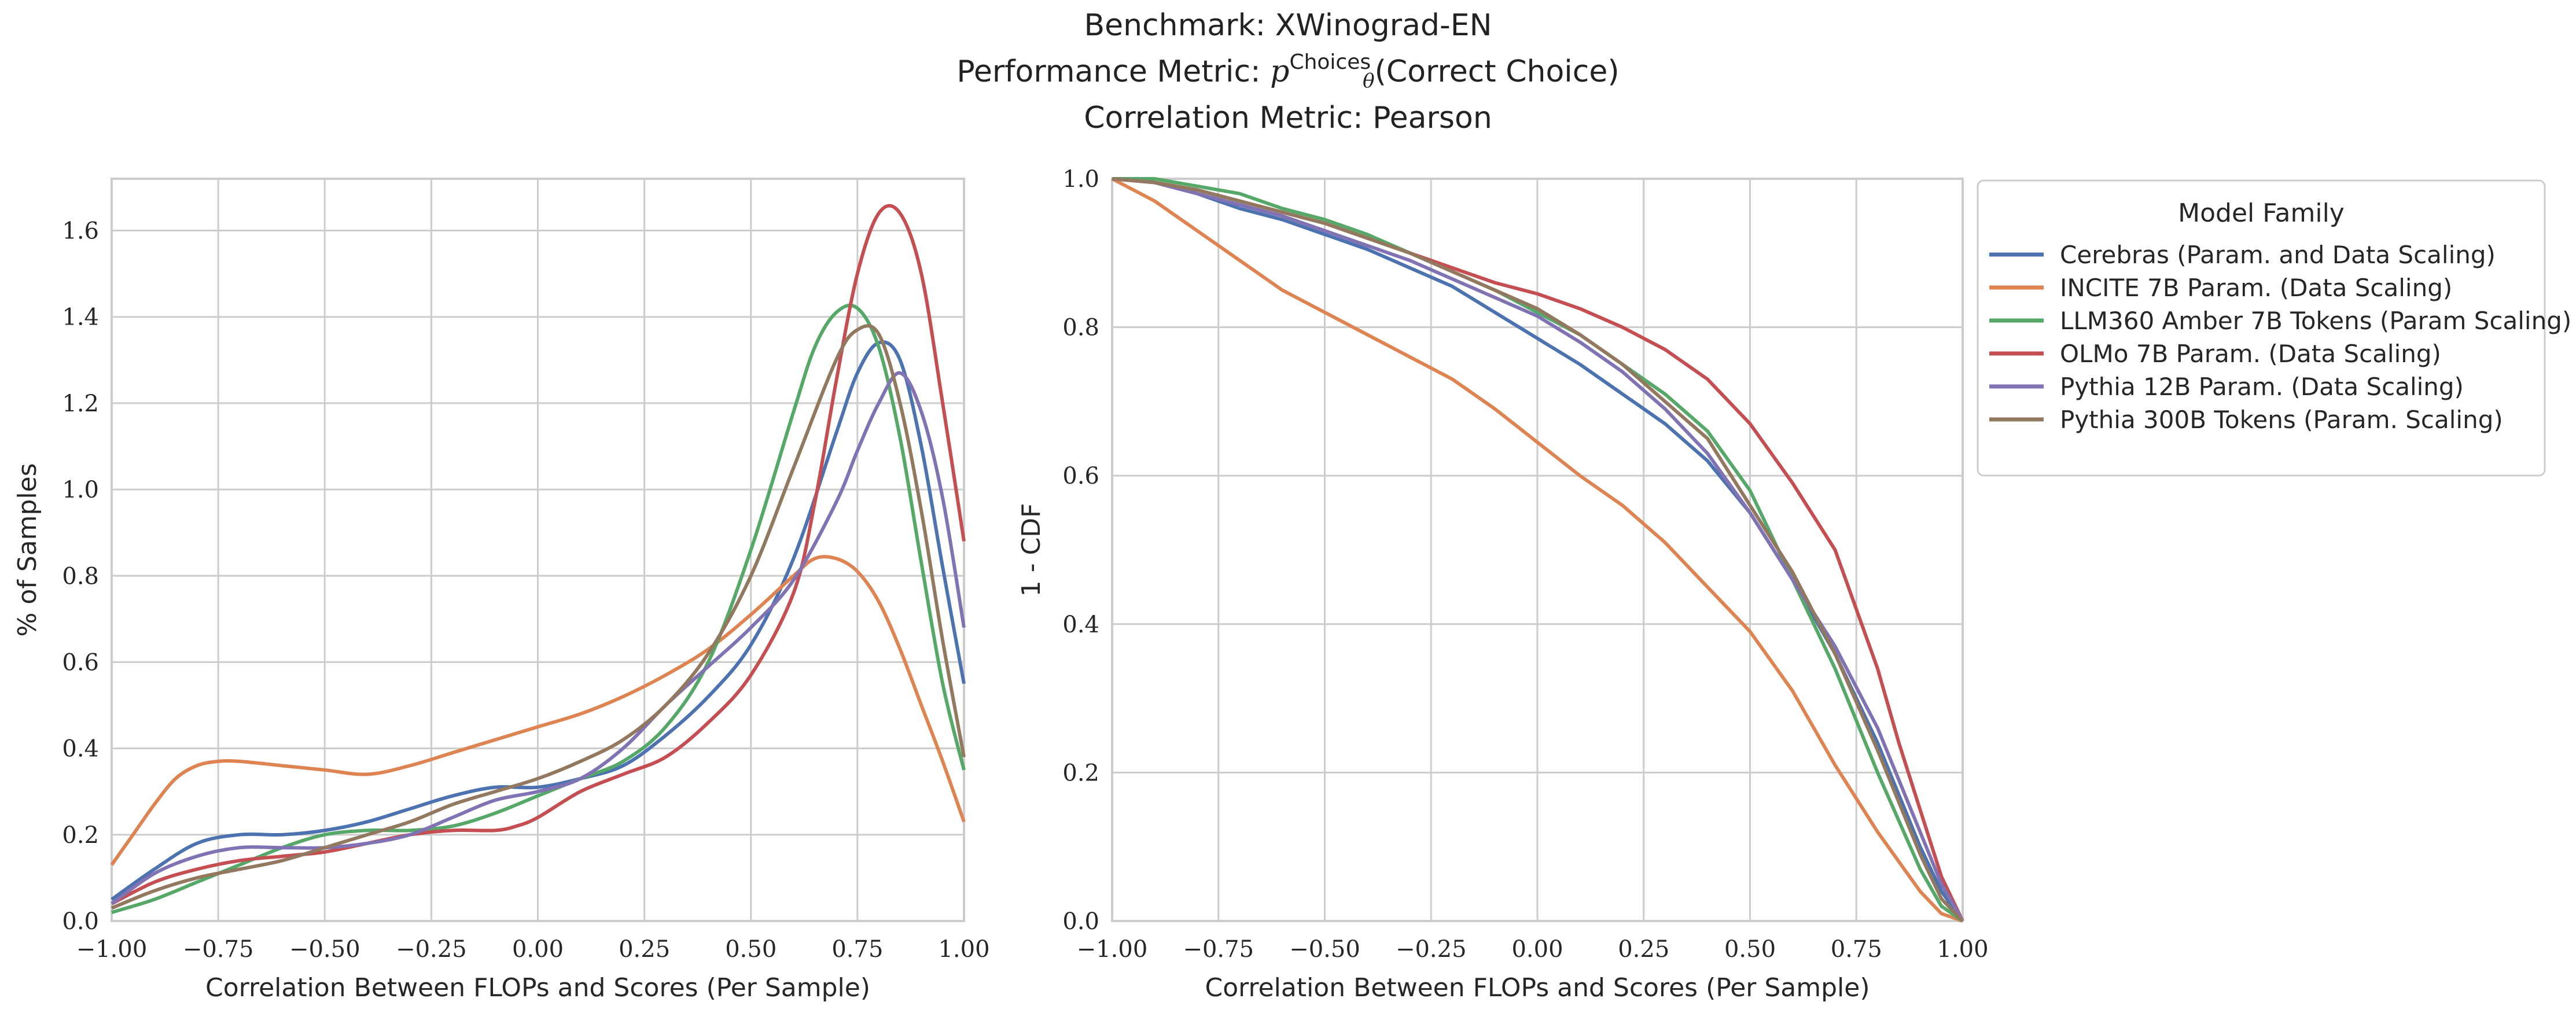 This screenshot has width=2576, height=1024. What do you see at coordinates (80, 921) in the screenshot?
I see `kde-y-tick-label: 0.0` at bounding box center [80, 921].